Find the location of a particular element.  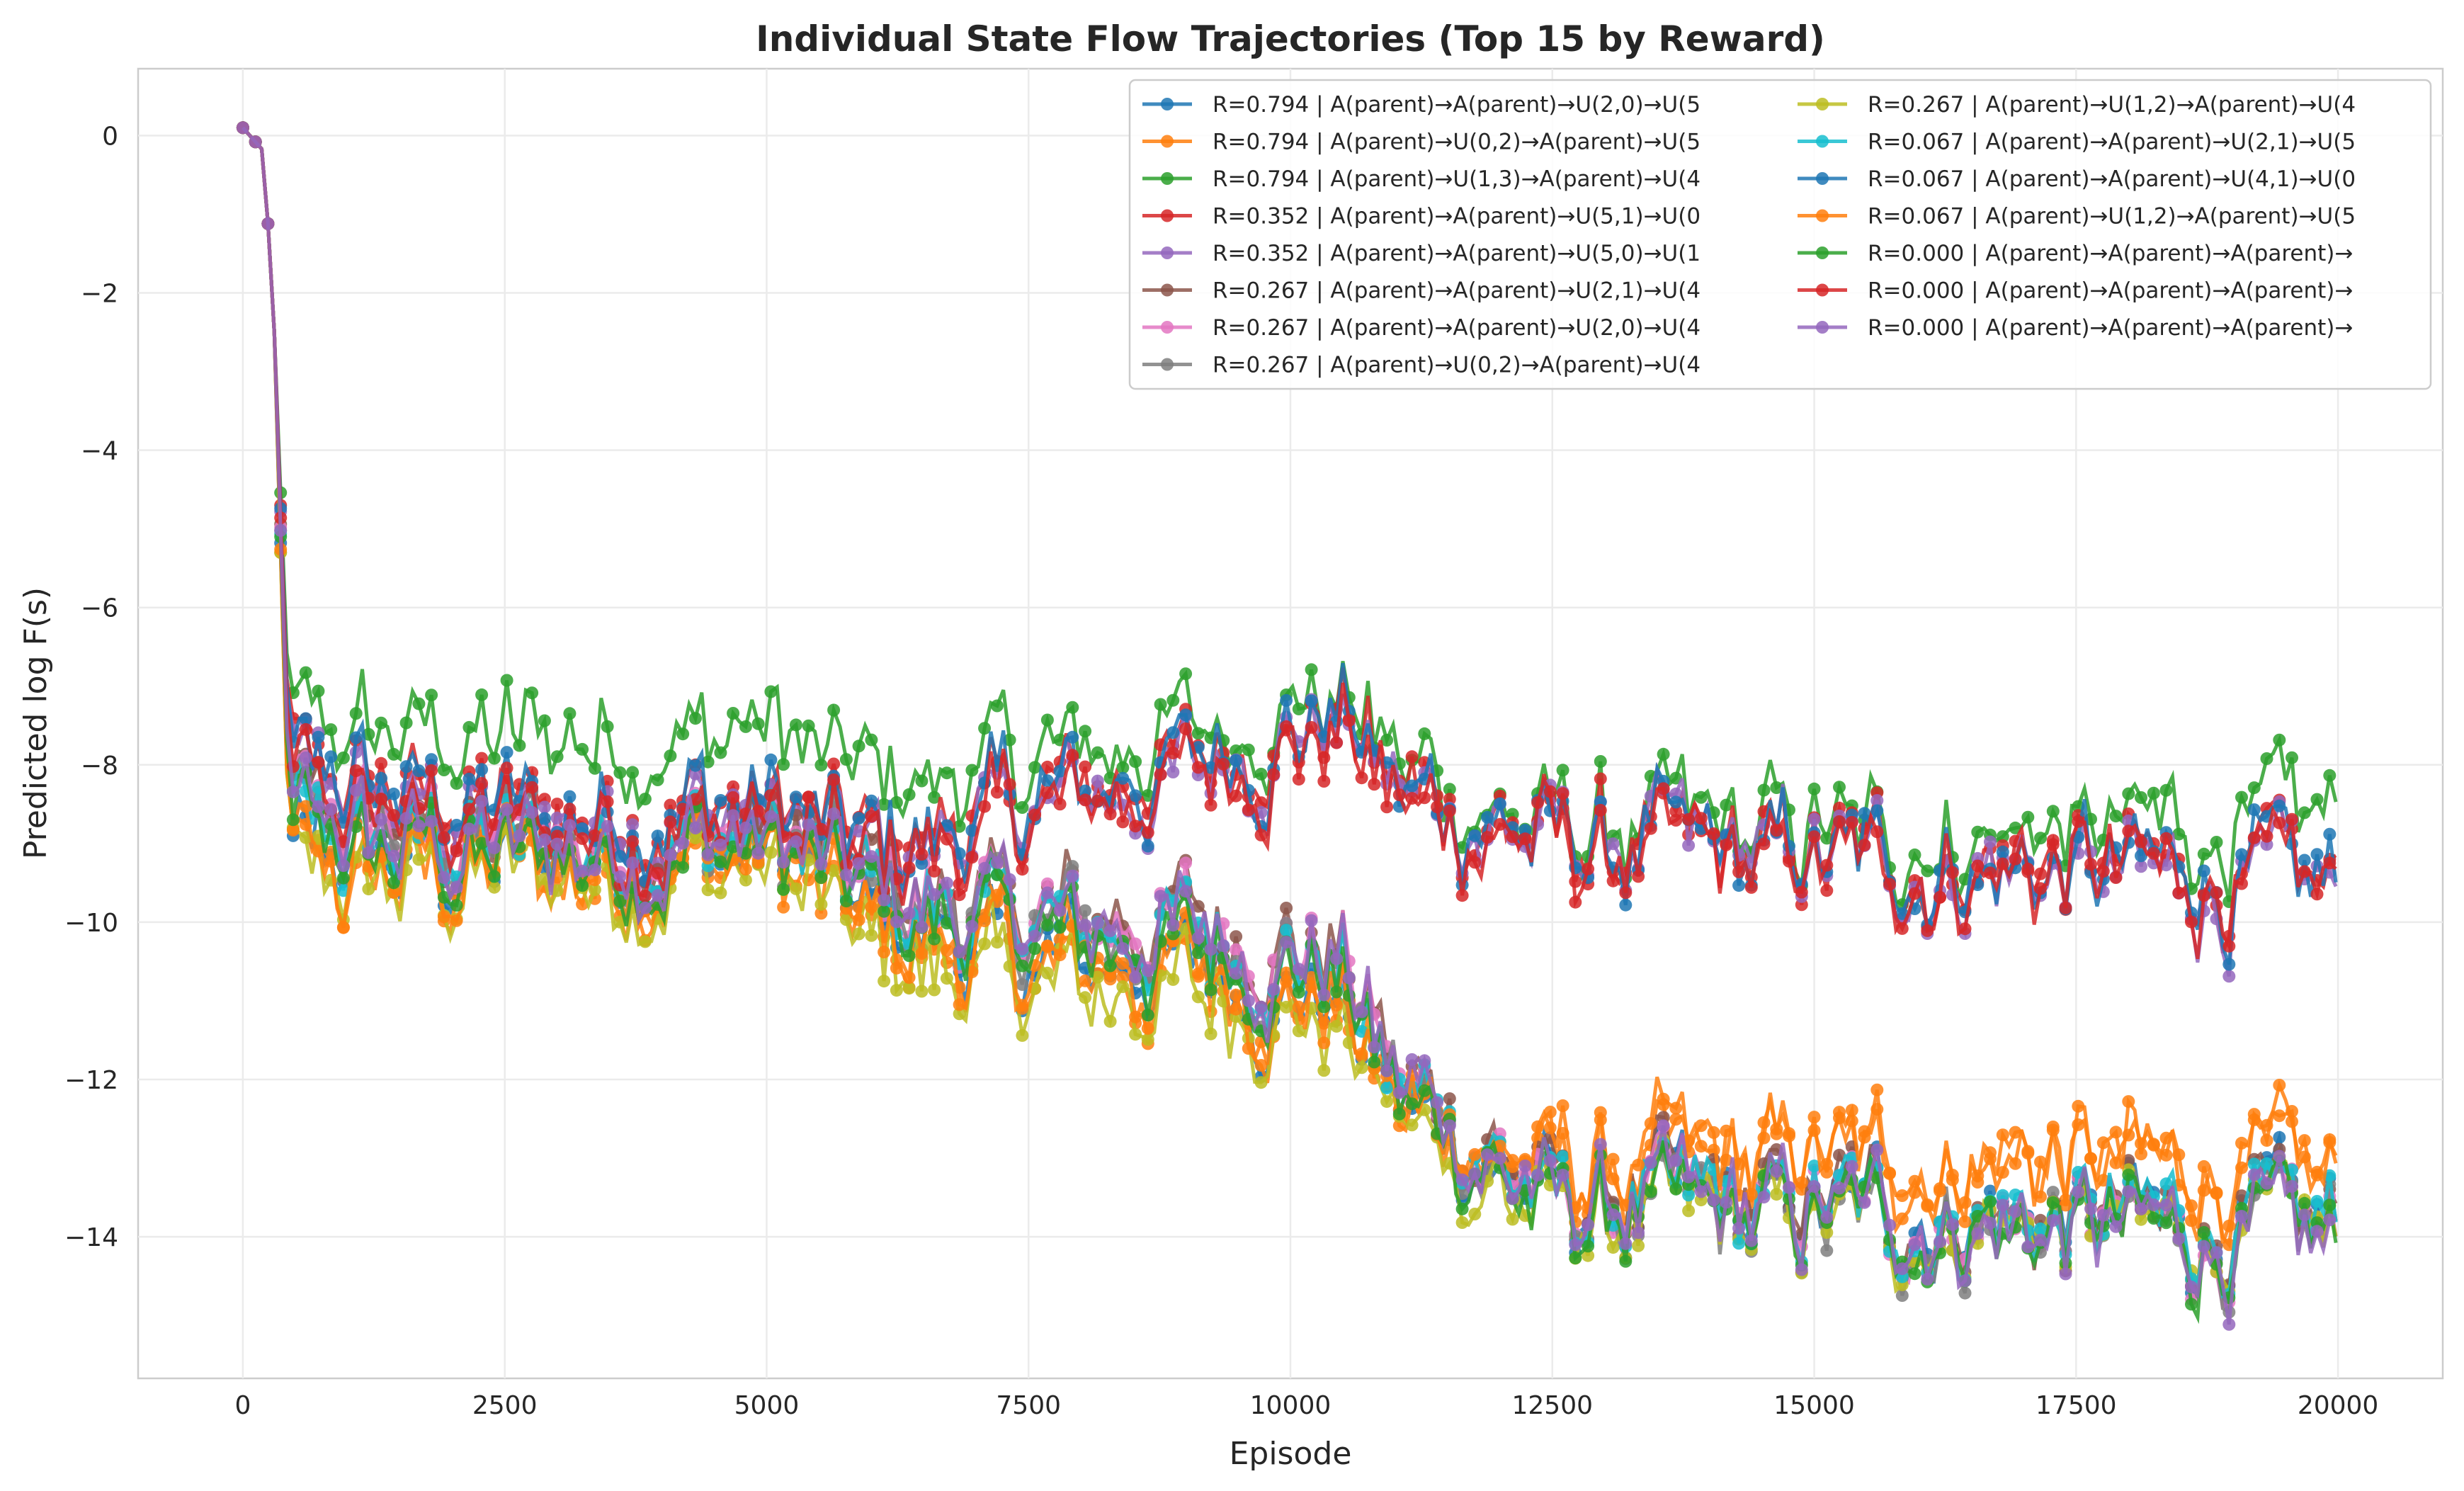

y-axis-label: Predicted log F(s) is located at coordinates (36, 723).